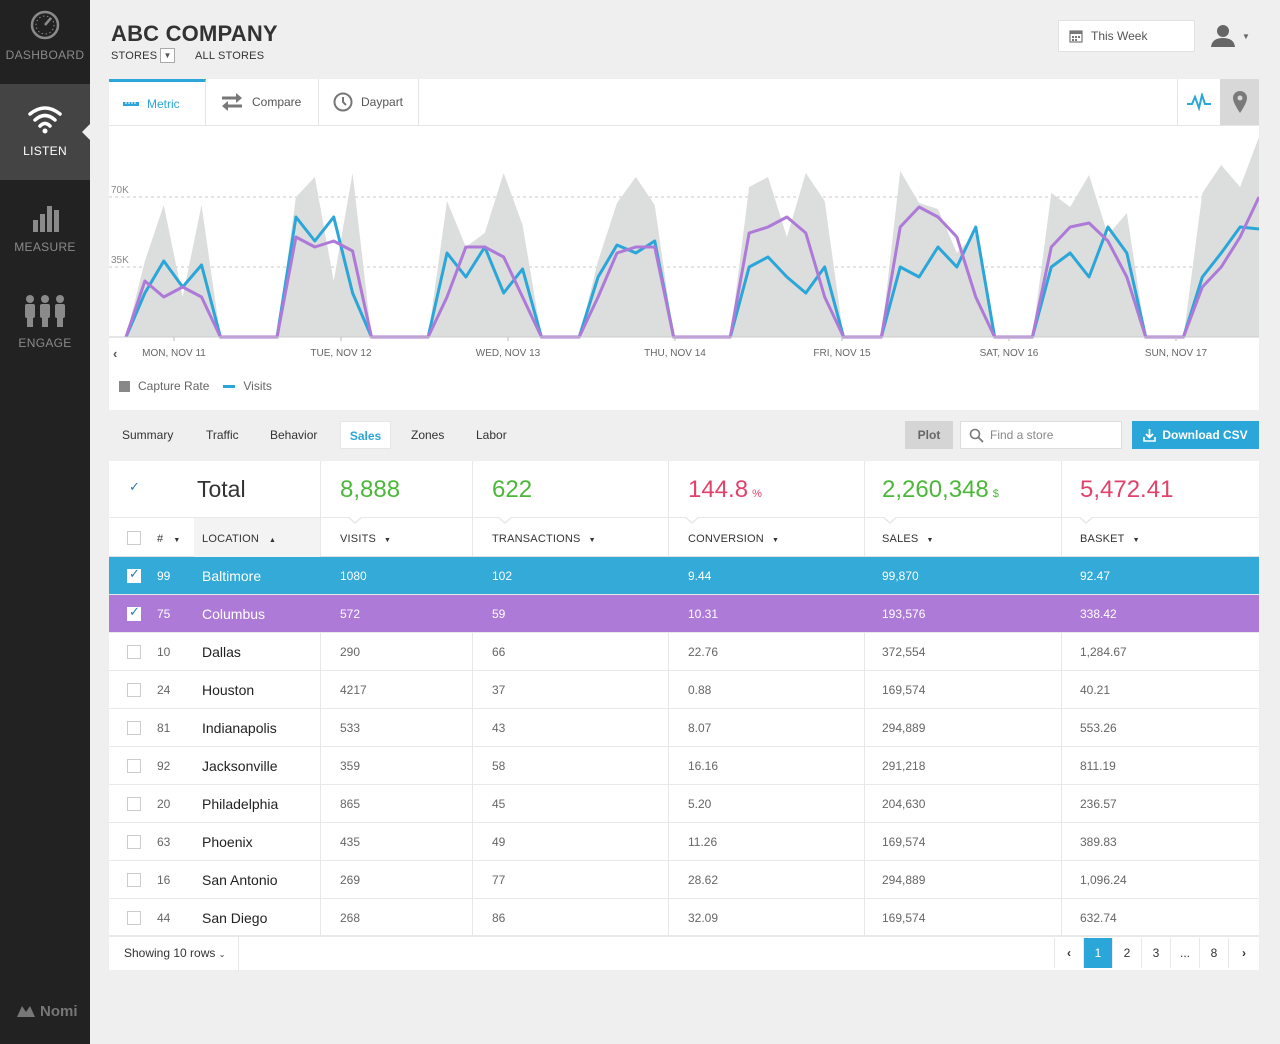 The height and width of the screenshot is (1044, 1280). What do you see at coordinates (262, 102) in the screenshot?
I see `tab-compare: Compare` at bounding box center [262, 102].